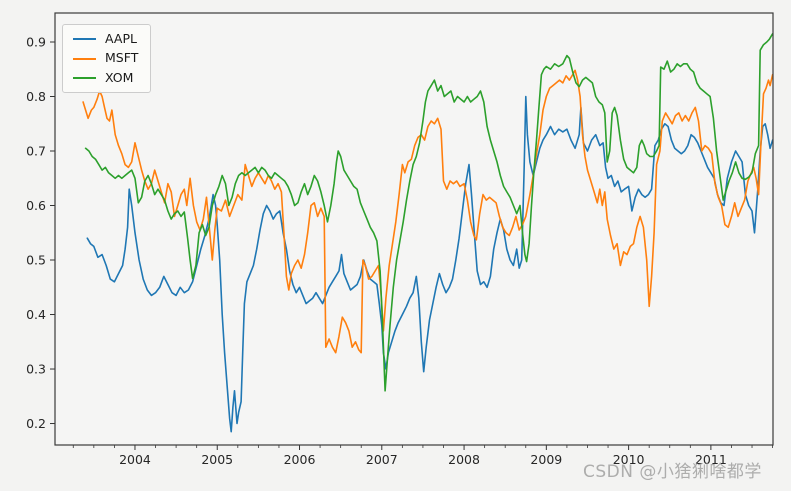 This screenshot has height=491, width=791. I want to click on y-tick-label: 0.2, so click(36, 423).